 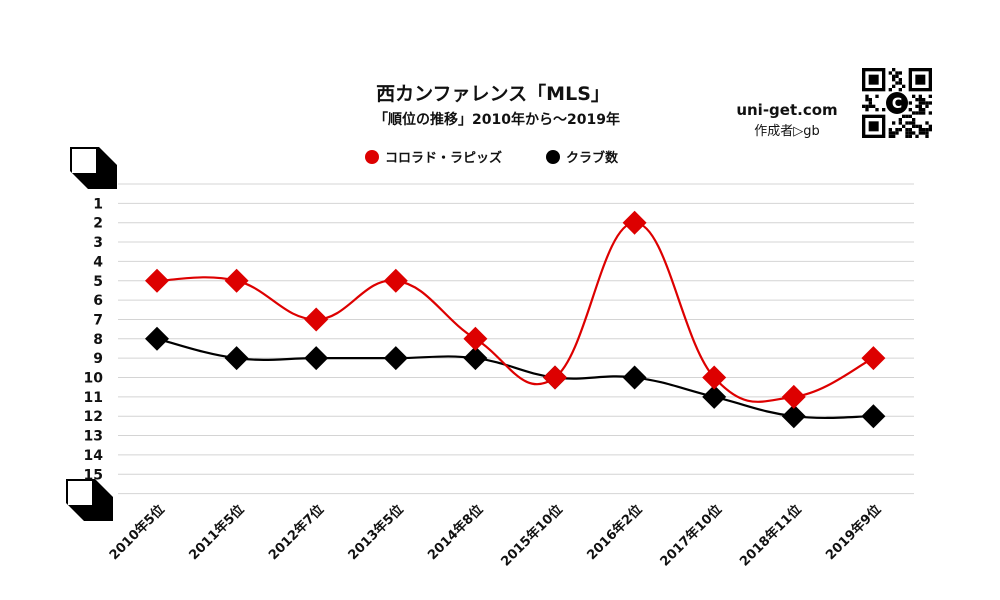 I want to click on site-name: uni-get.com, so click(x=786, y=110).